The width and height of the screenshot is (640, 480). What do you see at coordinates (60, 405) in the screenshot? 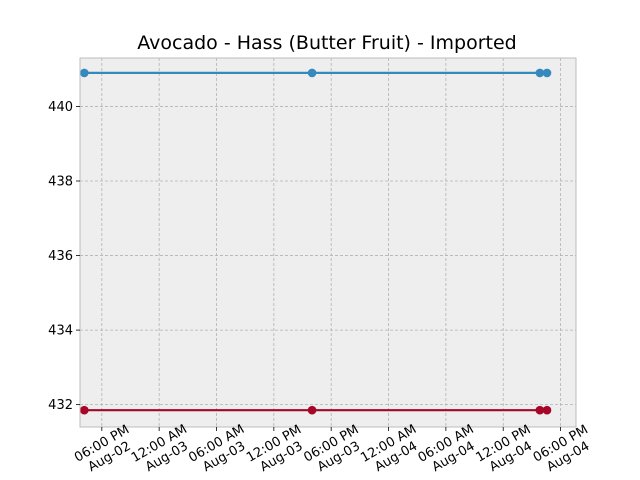
I see `y-tick-label: 432` at bounding box center [60, 405].